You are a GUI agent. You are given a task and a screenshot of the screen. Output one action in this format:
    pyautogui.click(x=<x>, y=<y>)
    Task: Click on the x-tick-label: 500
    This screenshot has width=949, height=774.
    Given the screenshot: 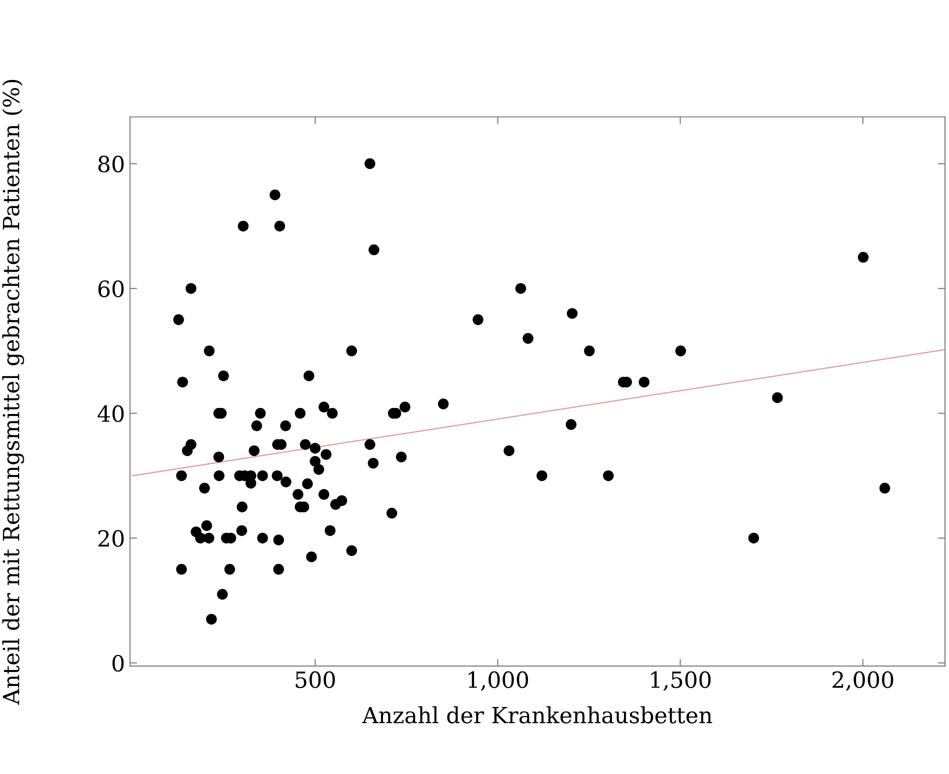 What is the action you would take?
    pyautogui.click(x=315, y=679)
    